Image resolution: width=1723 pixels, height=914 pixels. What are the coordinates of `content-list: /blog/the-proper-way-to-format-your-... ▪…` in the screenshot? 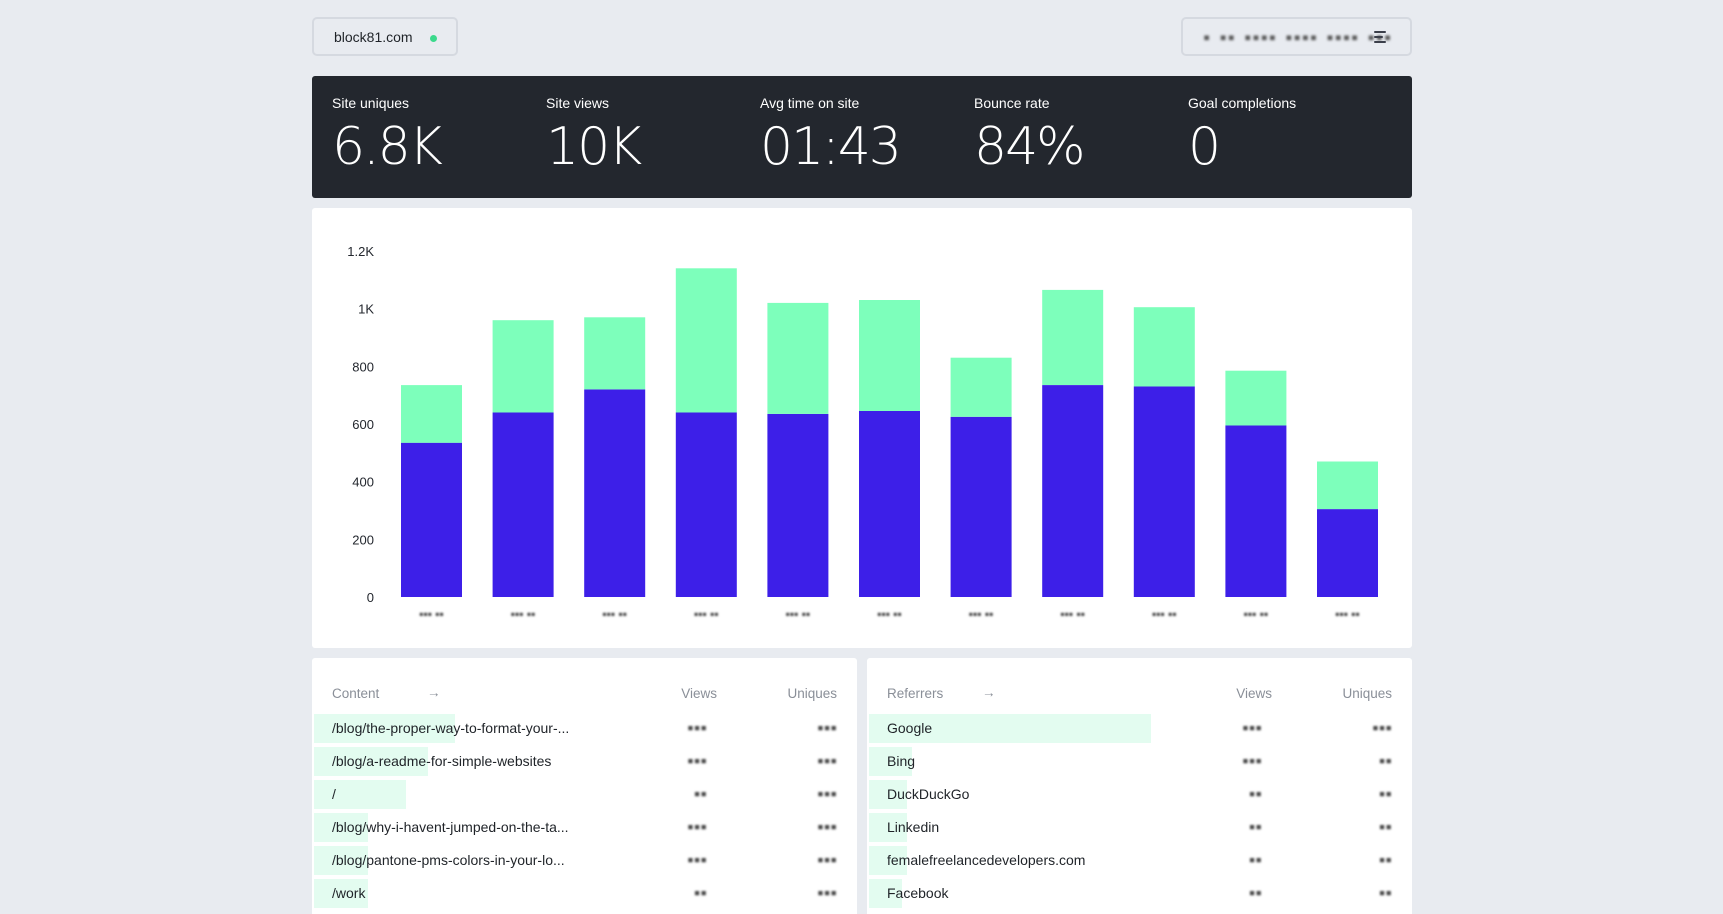 It's located at (584, 811).